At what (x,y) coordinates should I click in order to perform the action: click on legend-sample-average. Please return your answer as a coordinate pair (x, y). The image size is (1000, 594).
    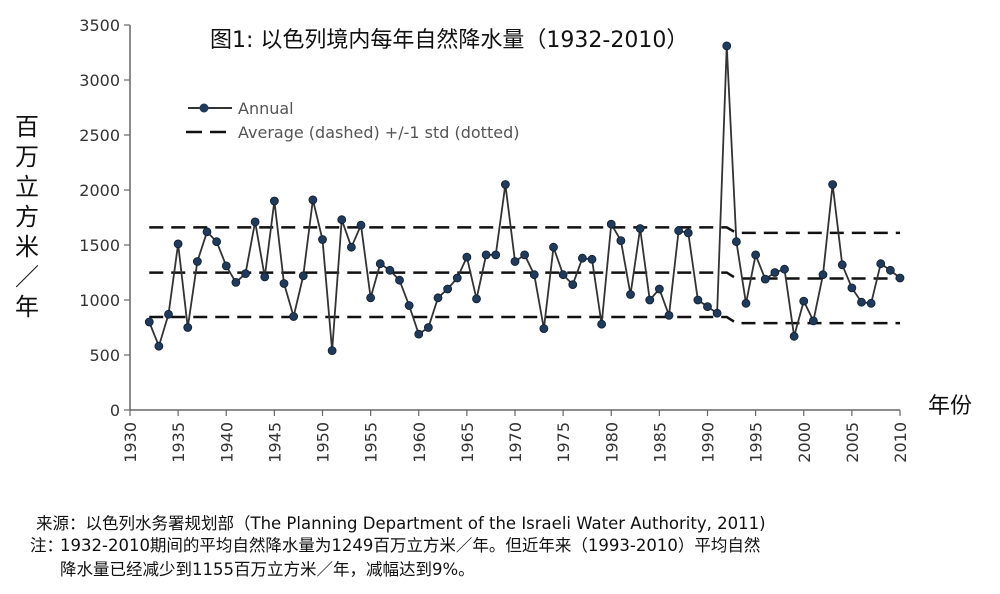
    Looking at the image, I should click on (209, 132).